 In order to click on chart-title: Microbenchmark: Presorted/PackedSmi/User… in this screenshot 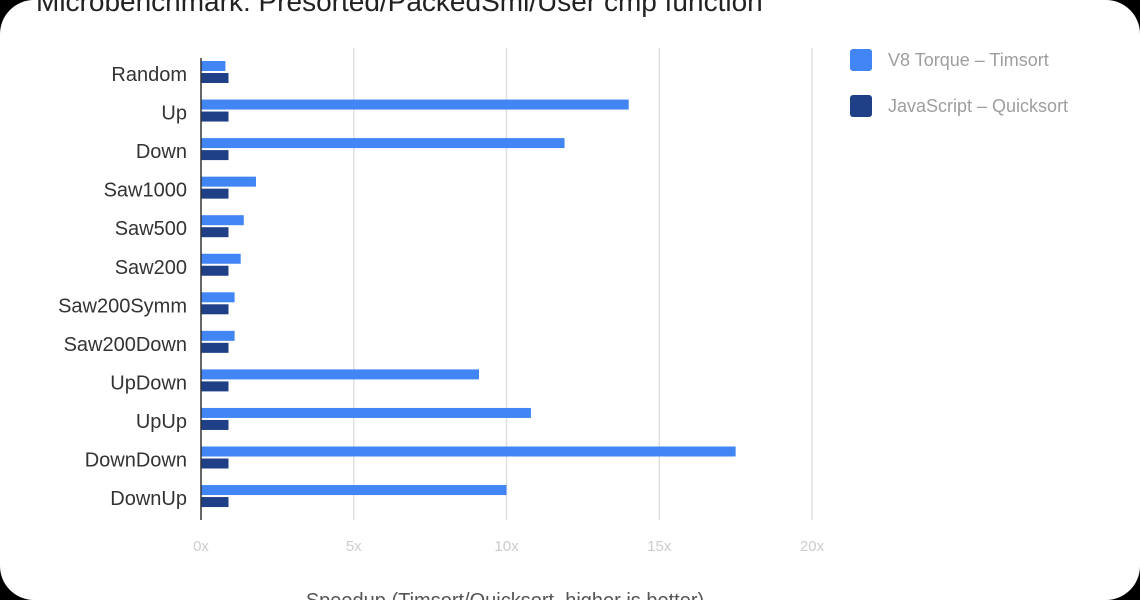, I will do `click(399, 8)`.